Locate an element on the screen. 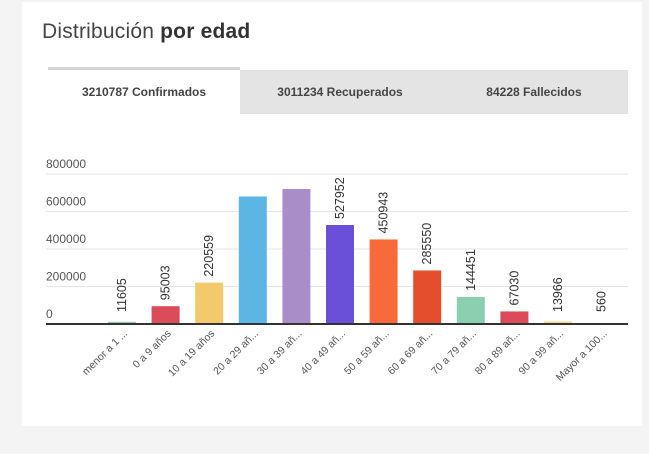  data-label-6: 527952 is located at coordinates (340, 198).